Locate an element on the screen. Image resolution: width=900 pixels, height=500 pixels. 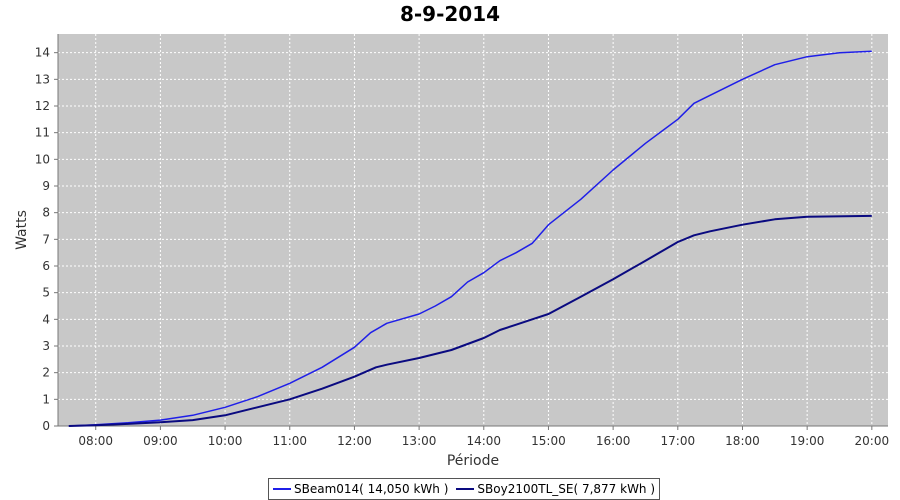
legend-item: SBeam014( 14,050 kWh ) is located at coordinates (360, 489).